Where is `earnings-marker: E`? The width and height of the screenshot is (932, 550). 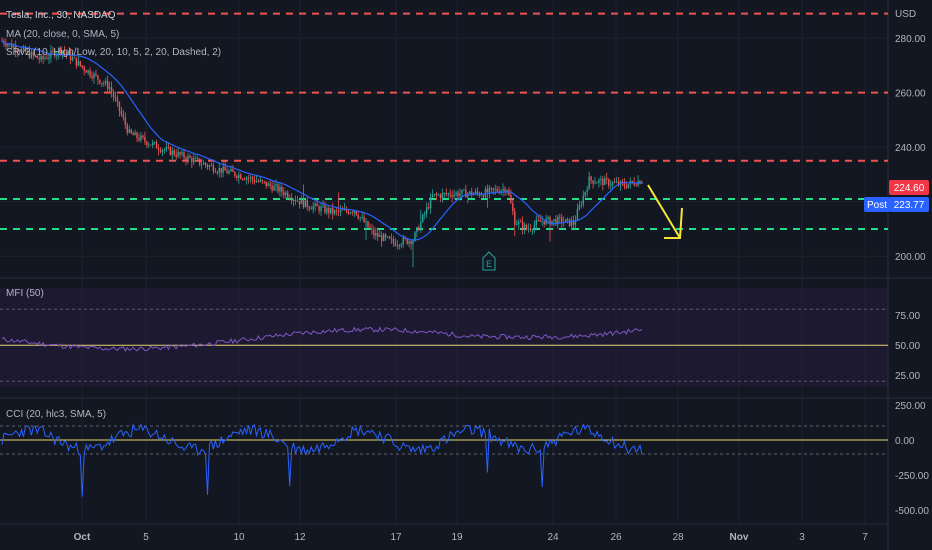
earnings-marker: E is located at coordinates (489, 261).